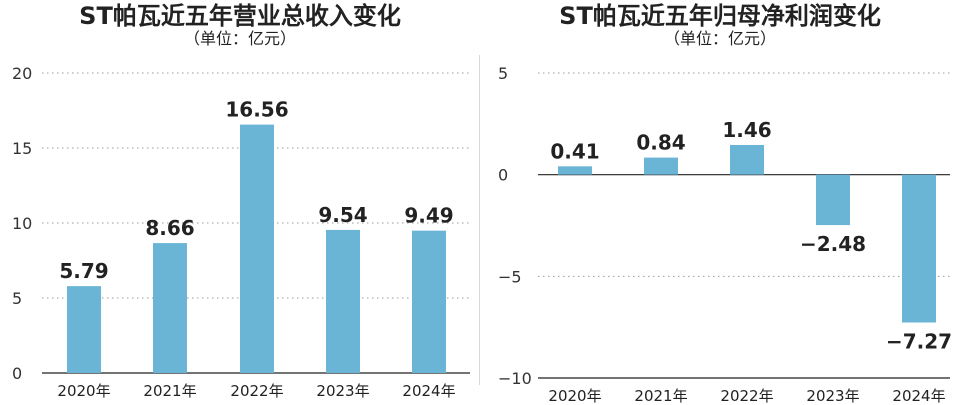  I want to click on y-tick-label: 10, so click(22, 223).